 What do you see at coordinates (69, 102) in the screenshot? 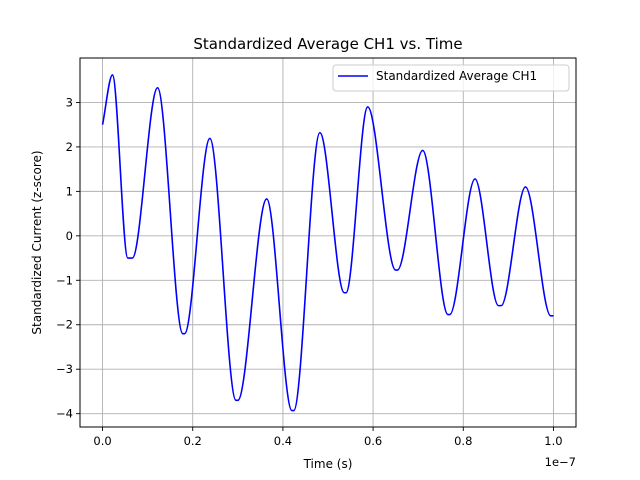
I see `y-tick-label: 3` at bounding box center [69, 102].